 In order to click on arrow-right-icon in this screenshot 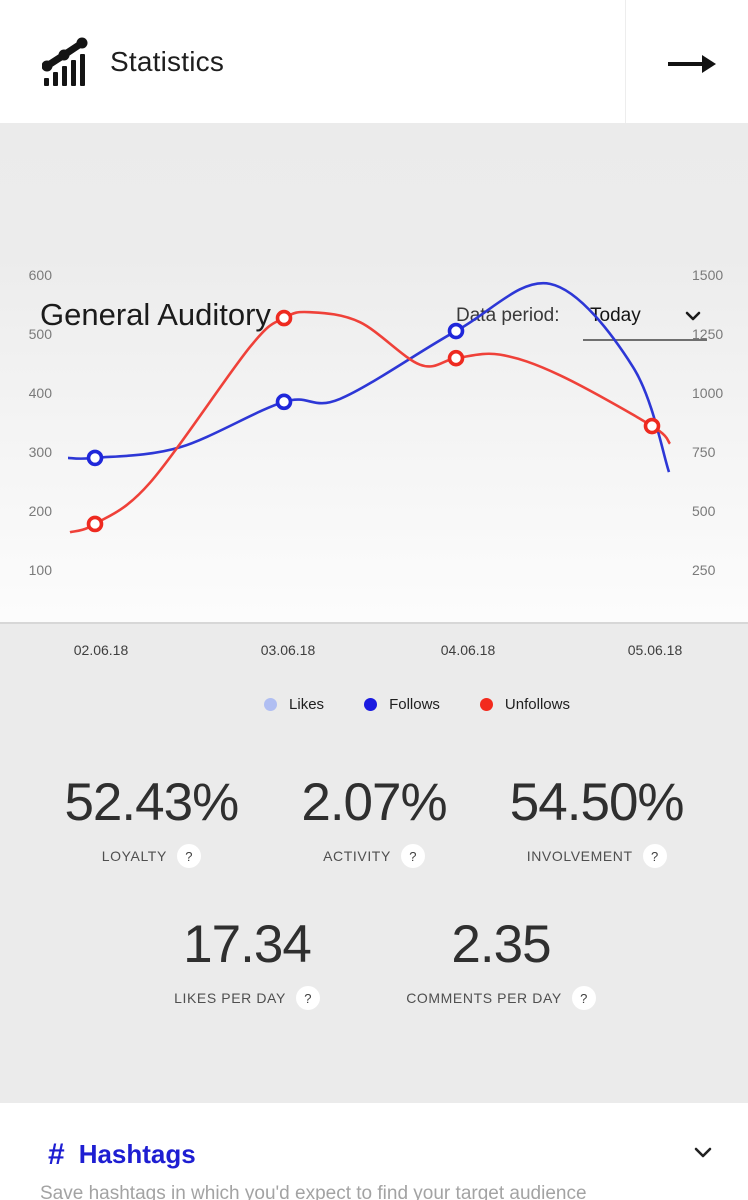, I will do `click(692, 64)`.